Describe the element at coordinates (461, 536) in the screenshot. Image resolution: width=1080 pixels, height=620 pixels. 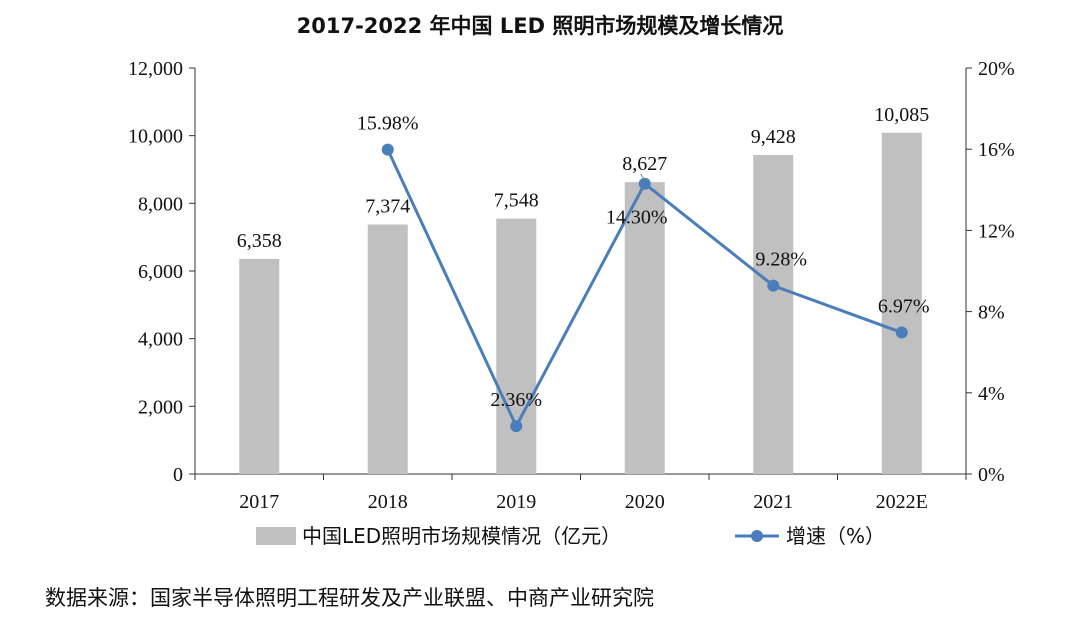
I see `legend-bar-label: 中国LED照明市场规模情况（亿元）` at that location.